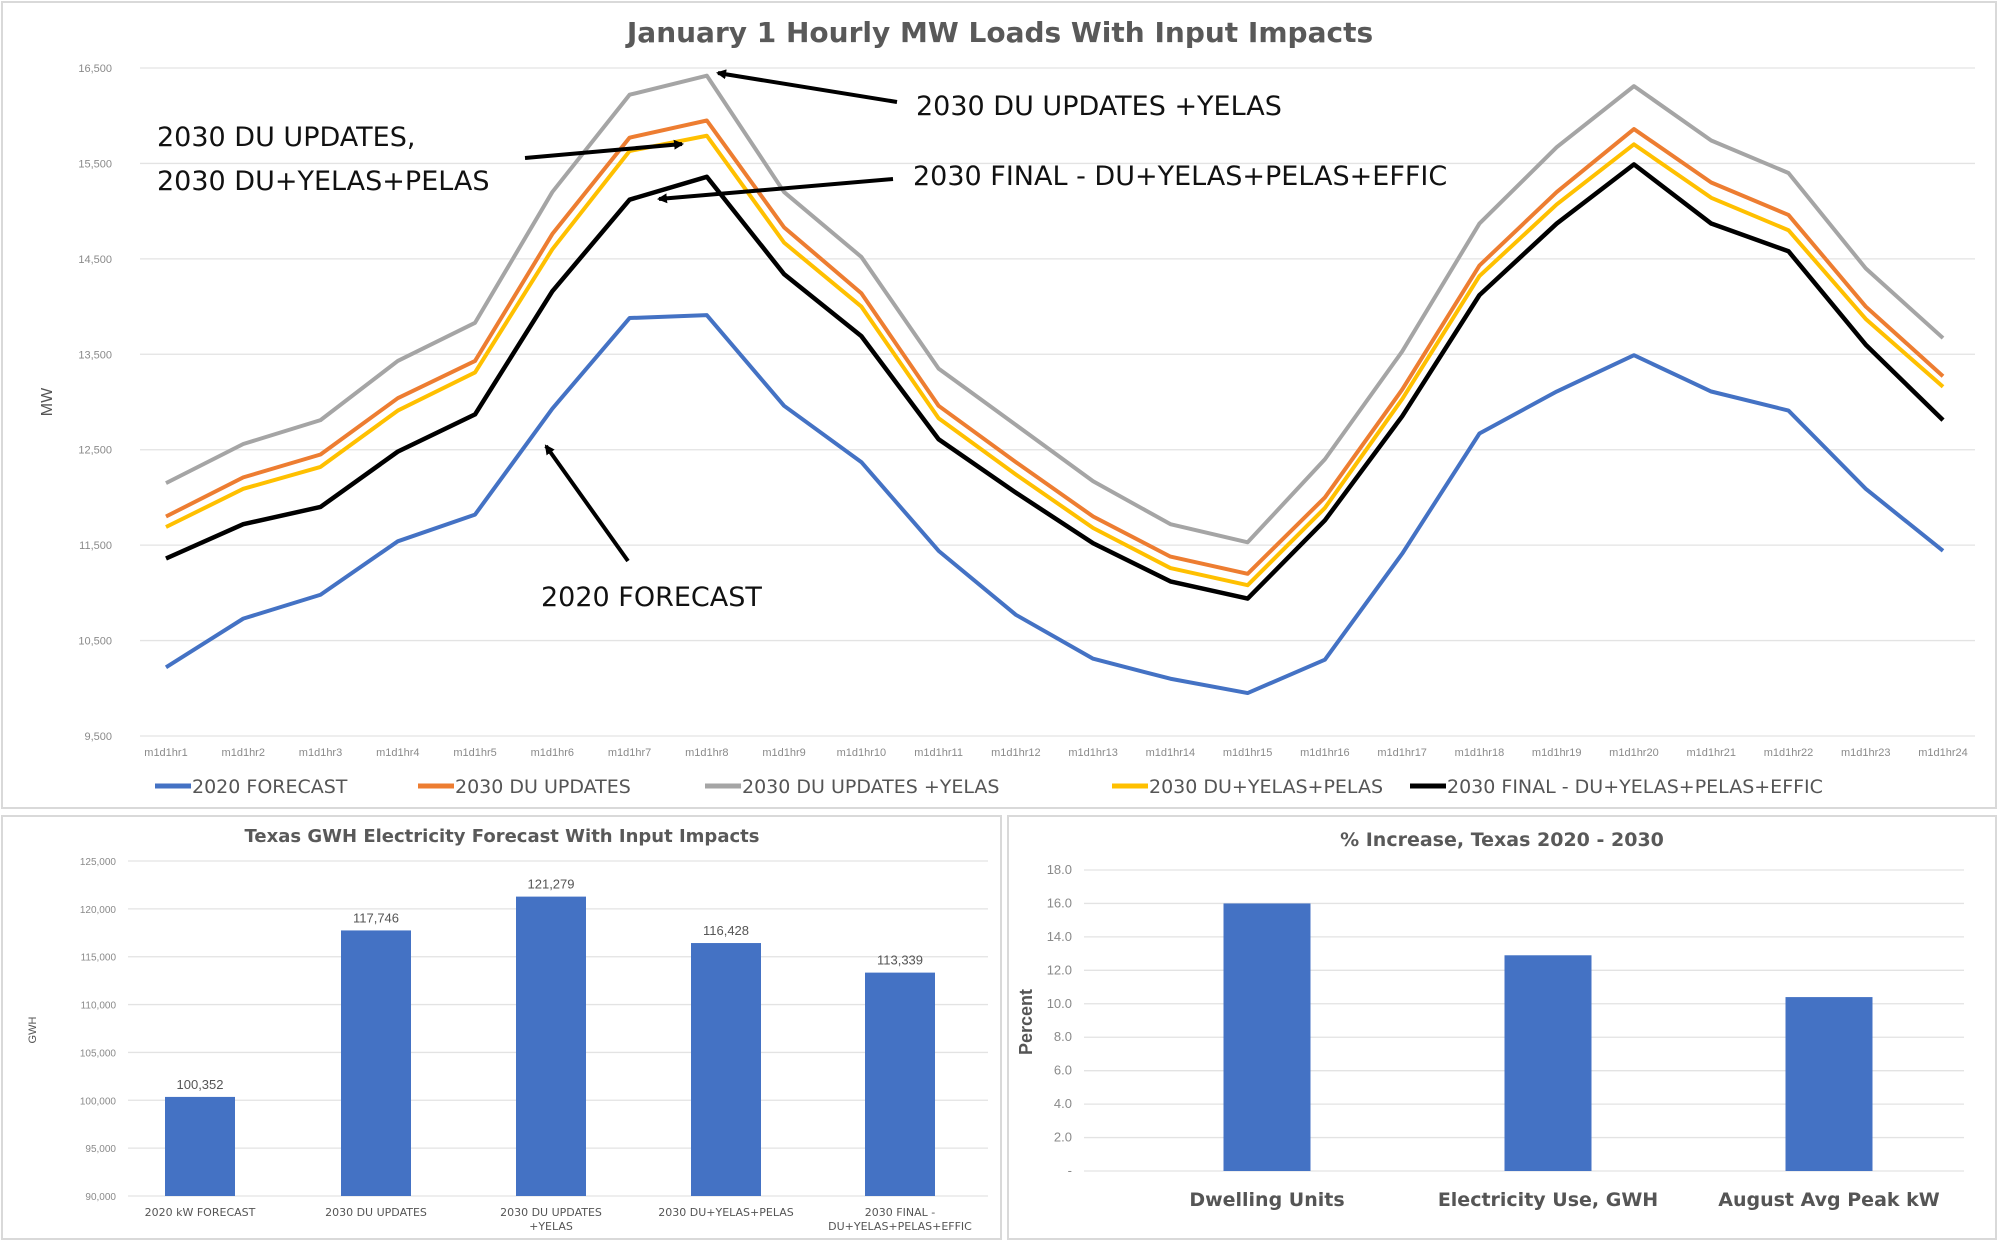 Image resolution: width=2000 pixels, height=1243 pixels. Describe the element at coordinates (783, 753) in the screenshot. I see `x-tick-label: m1d1hr9` at that location.